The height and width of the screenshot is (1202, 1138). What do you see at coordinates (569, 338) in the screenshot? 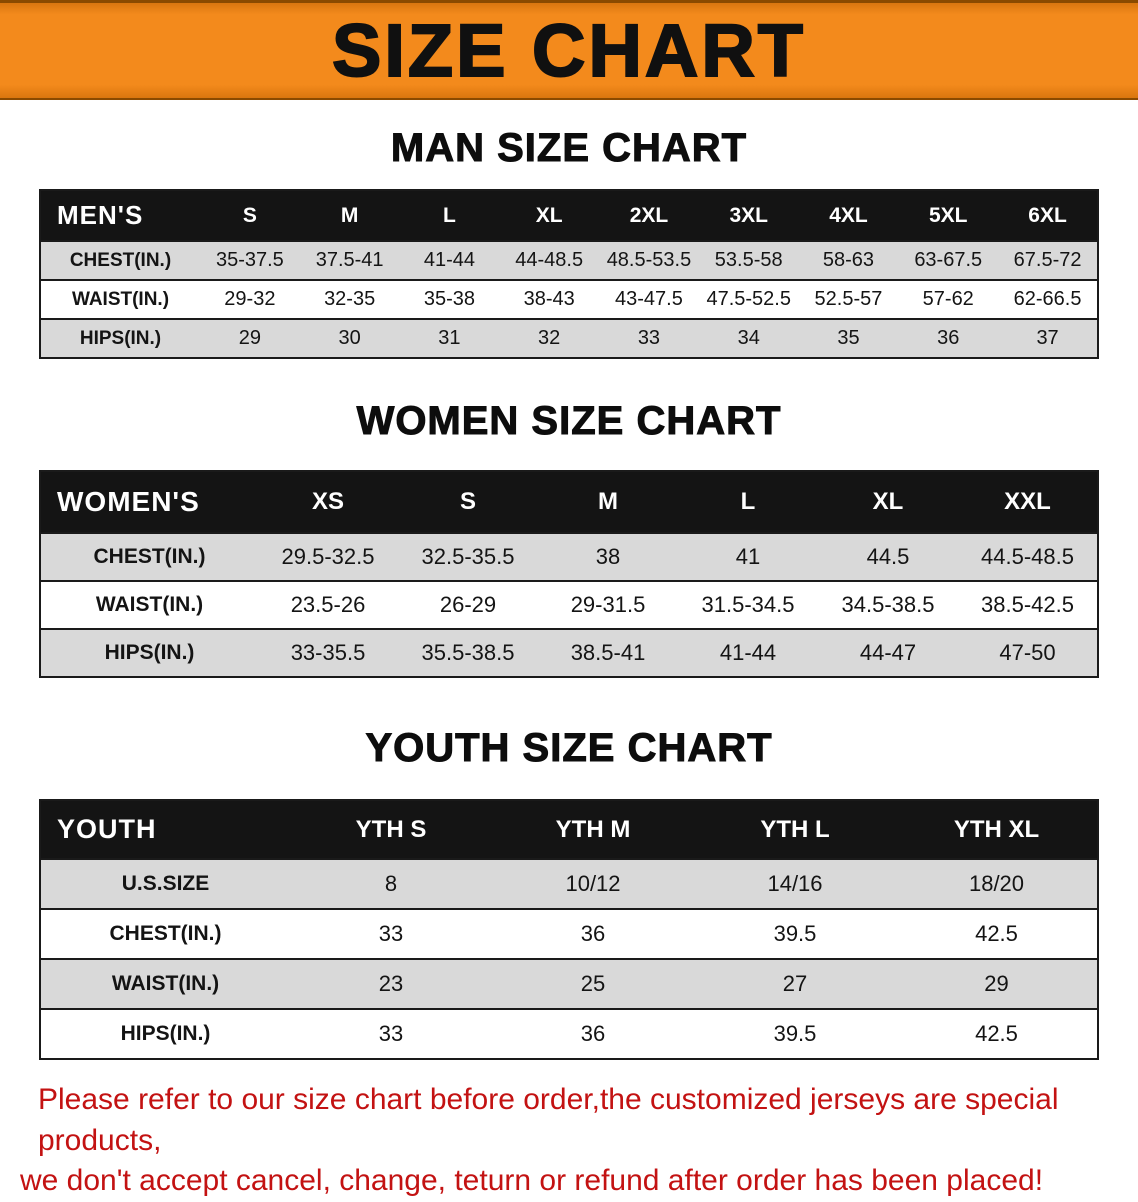
I see `table-row: HIPS(IN.) 29 30 31 32 33 34 35 36 37` at bounding box center [569, 338].